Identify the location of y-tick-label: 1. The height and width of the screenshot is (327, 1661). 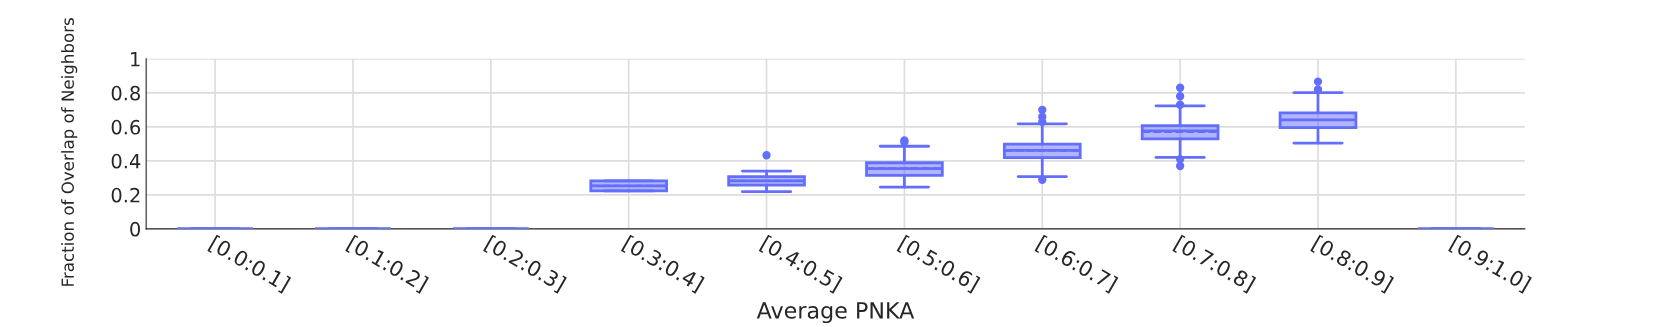
(135, 59).